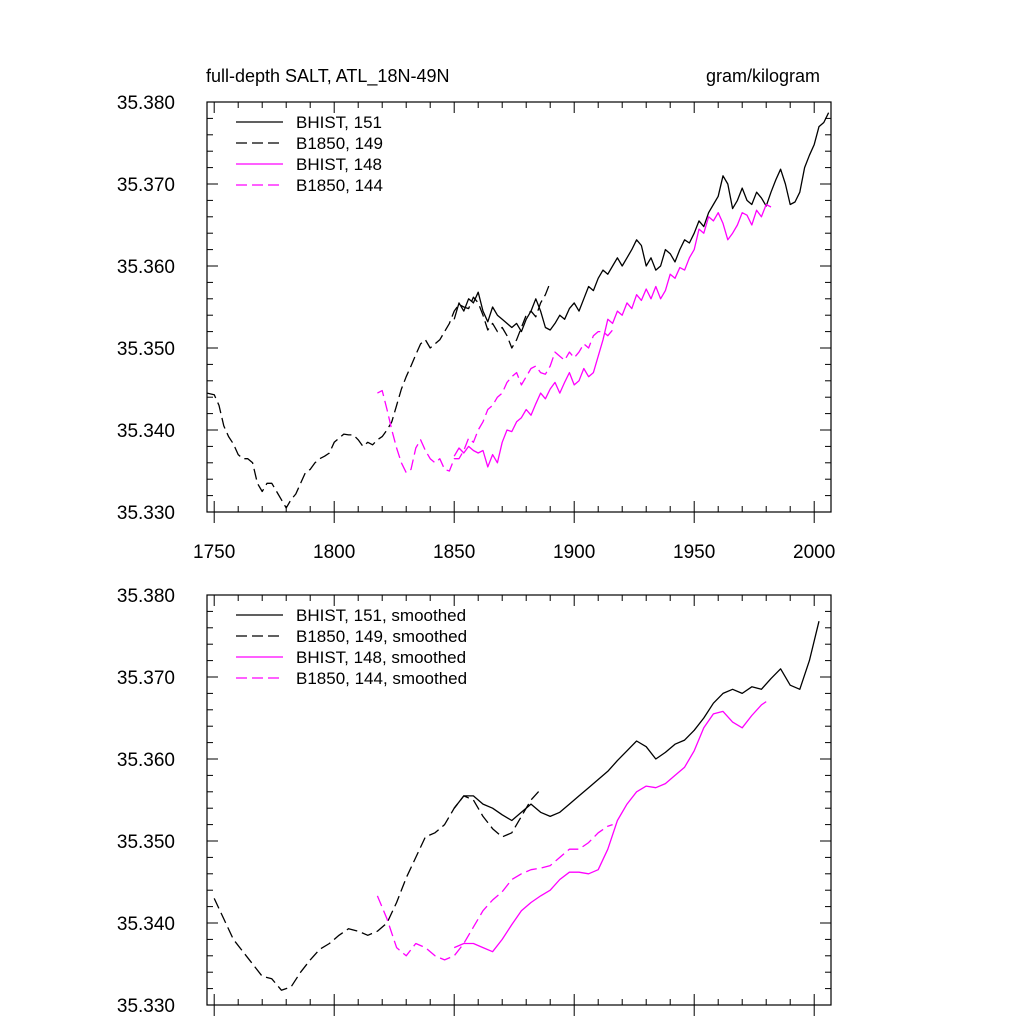 Image resolution: width=1024 pixels, height=1024 pixels. I want to click on legend-label: B1850, 144, so click(339, 185).